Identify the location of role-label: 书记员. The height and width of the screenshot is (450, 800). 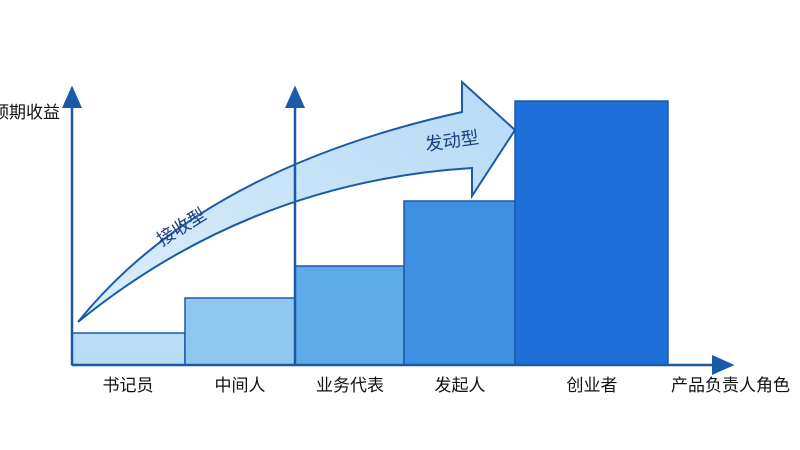
(128, 386).